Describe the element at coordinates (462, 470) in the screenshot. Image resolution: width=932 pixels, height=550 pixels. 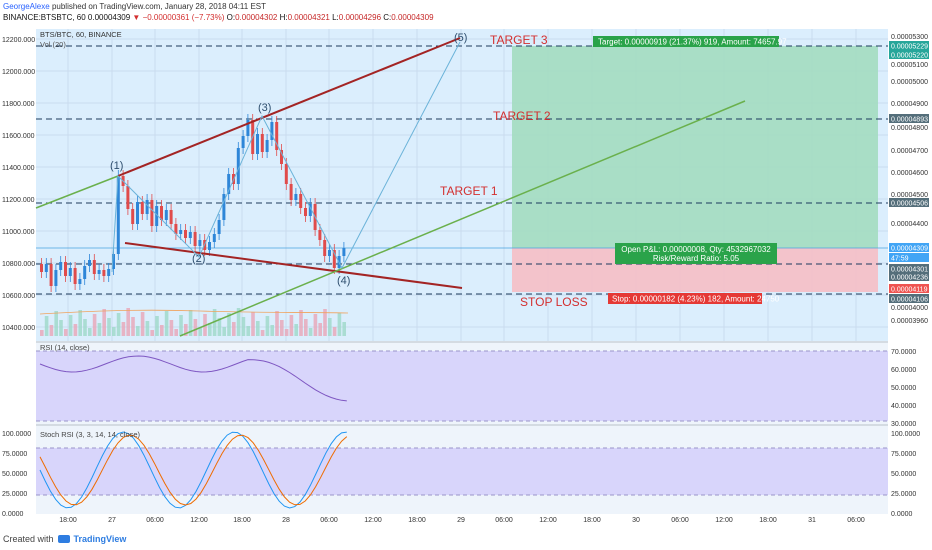
I see `stoch-pane: Stoch RSI (3, 3, 14, 14, close)` at that location.